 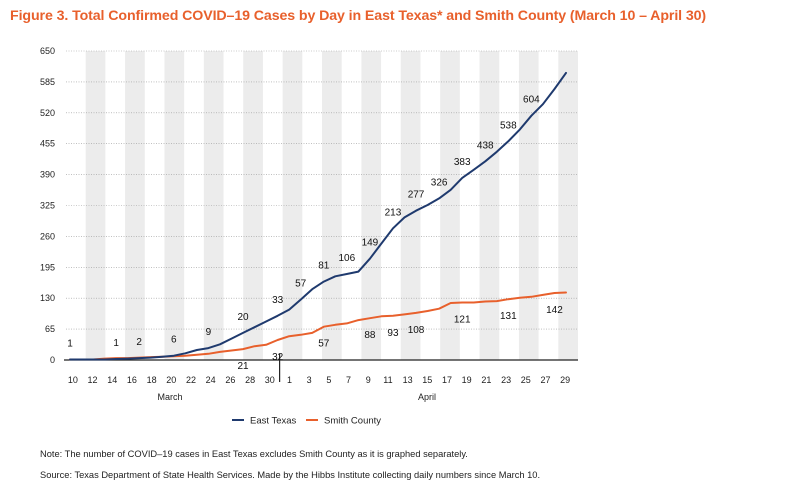 I want to click on x-tick-label: 19, so click(x=467, y=380).